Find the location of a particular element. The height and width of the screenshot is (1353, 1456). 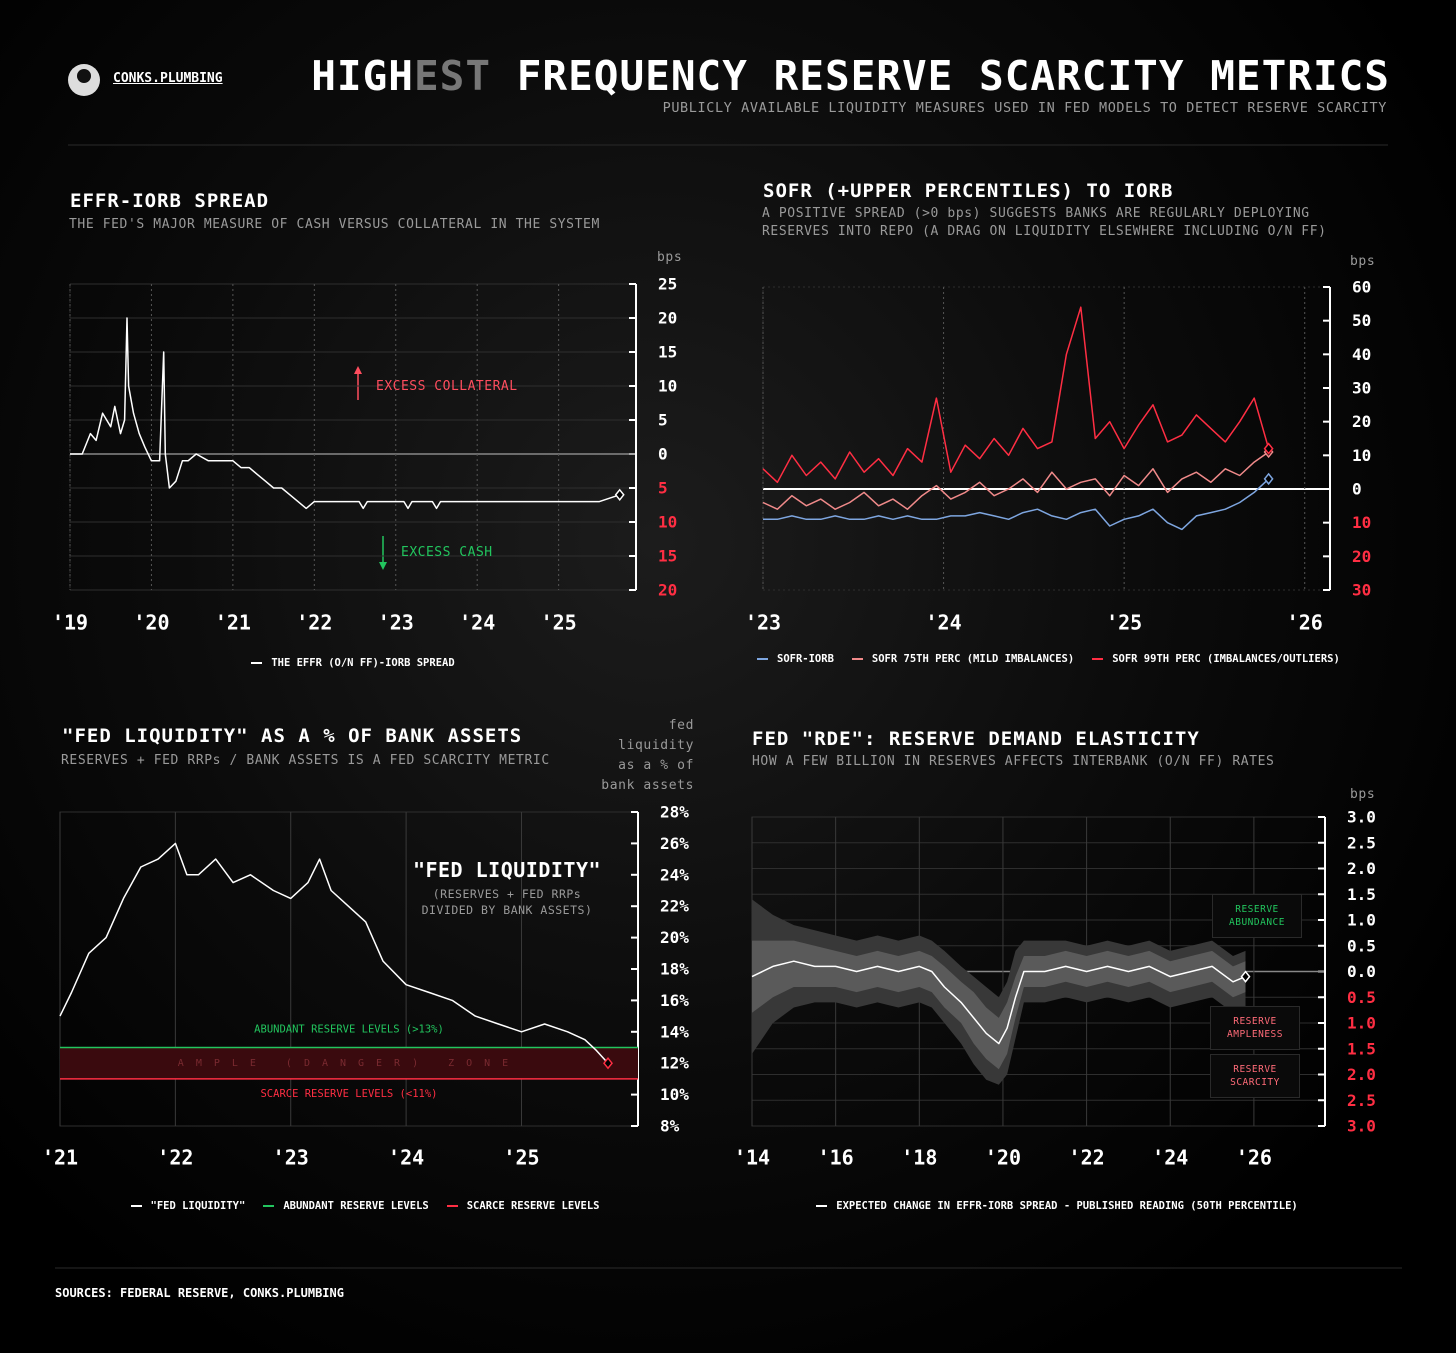

y-tick-label: 2.5 is located at coordinates (1361, 1100).